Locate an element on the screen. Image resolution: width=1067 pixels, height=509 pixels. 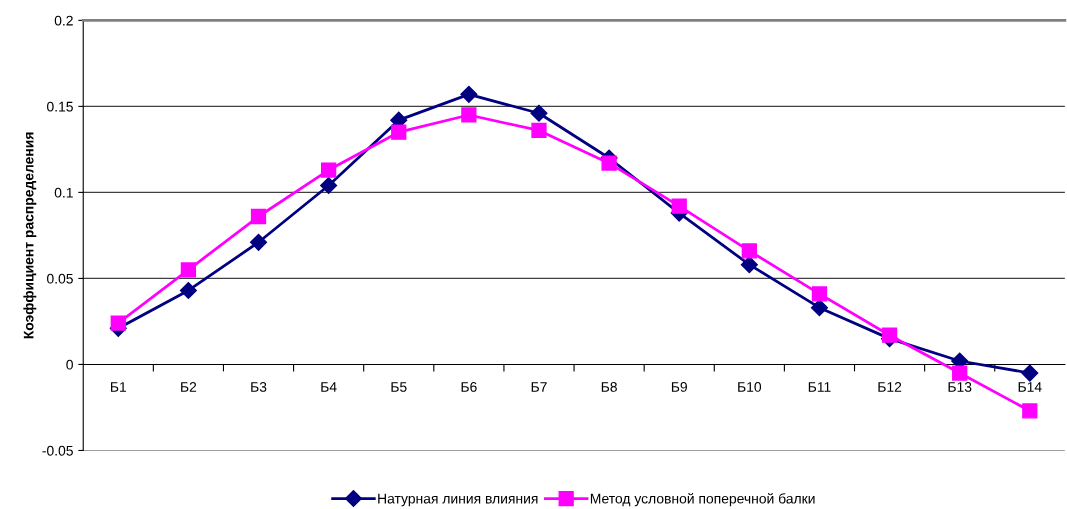
x-tick-label: Б10 is located at coordinates (750, 387).